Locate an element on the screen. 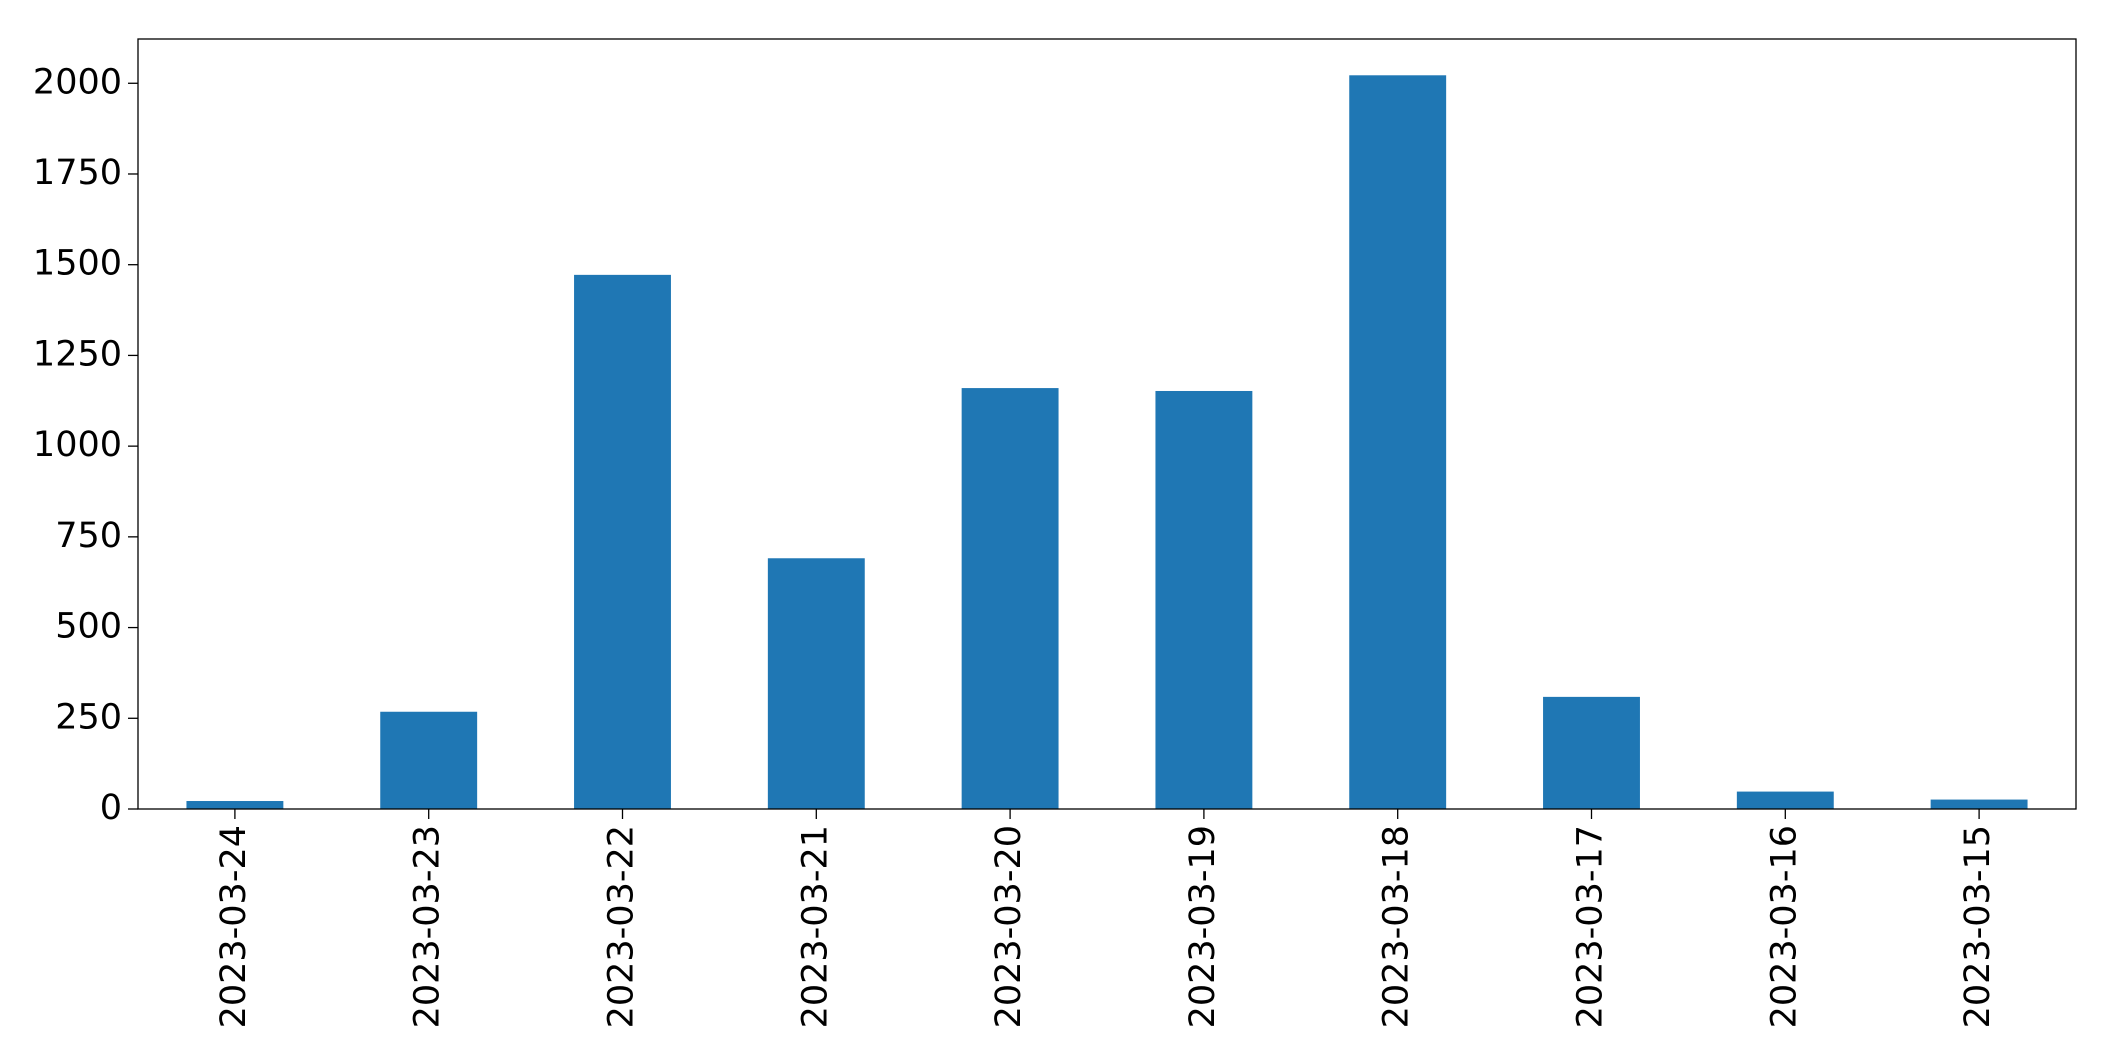 The height and width of the screenshot is (1061, 2115). x-tick-label: 2023-03-17 is located at coordinates (1591, 926).